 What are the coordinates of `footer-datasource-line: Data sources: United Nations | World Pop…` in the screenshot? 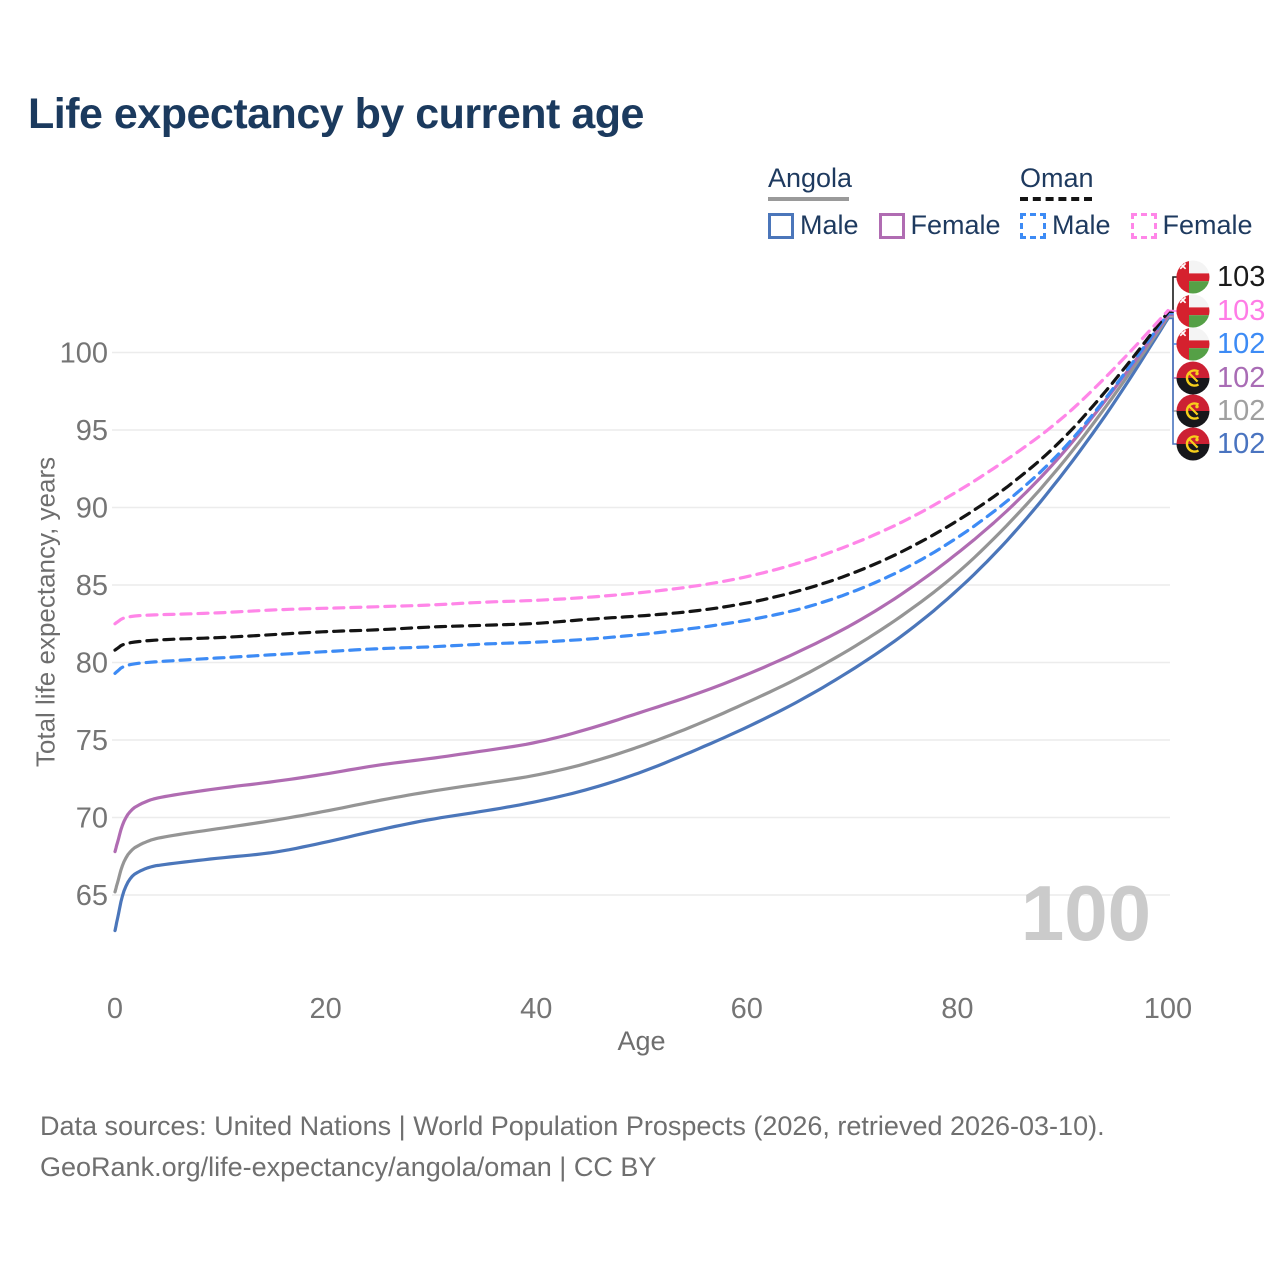 It's located at (572, 1126).